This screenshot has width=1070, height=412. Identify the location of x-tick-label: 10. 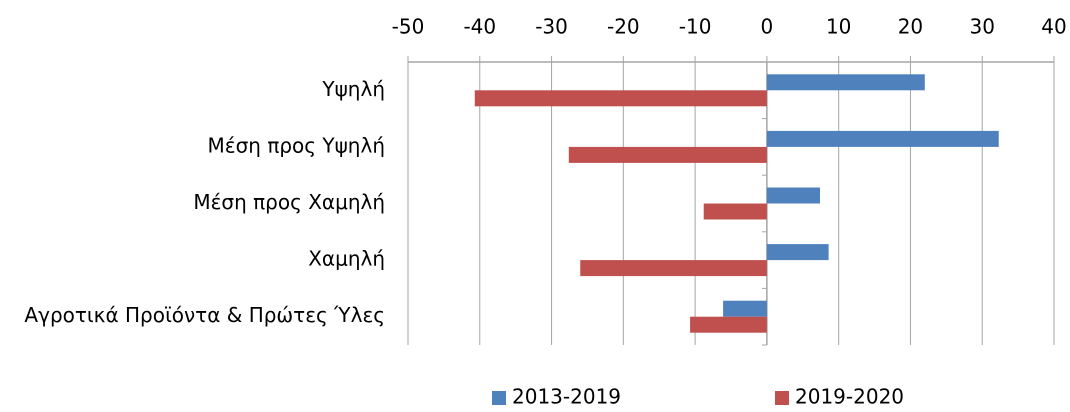
(838, 27).